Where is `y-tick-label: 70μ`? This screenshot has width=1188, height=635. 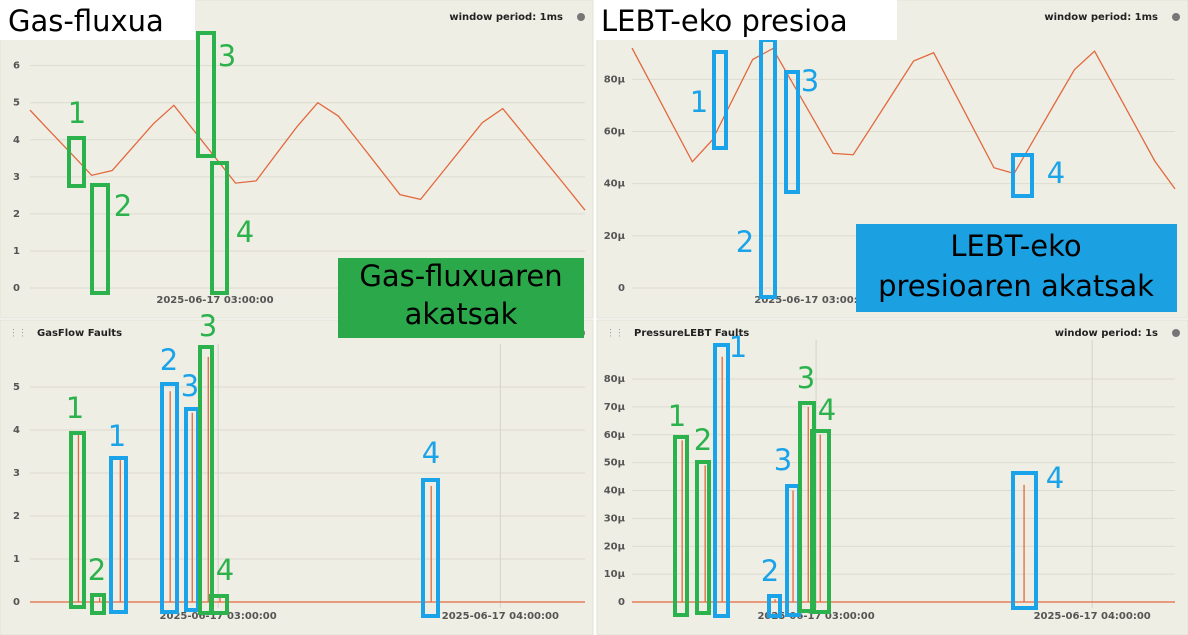 y-tick-label: 70μ is located at coordinates (615, 407).